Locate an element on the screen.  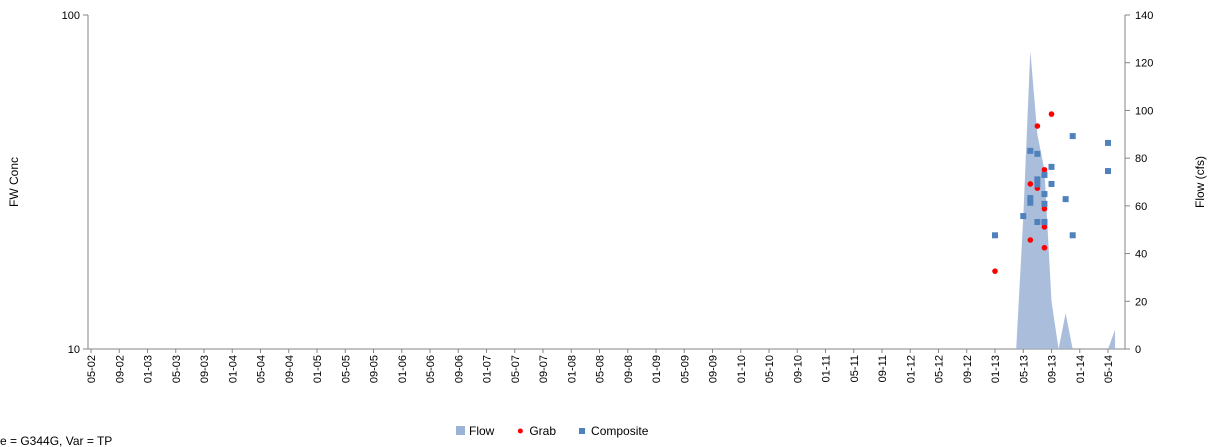
x-tick-label: 09-13 is located at coordinates (1053, 369).